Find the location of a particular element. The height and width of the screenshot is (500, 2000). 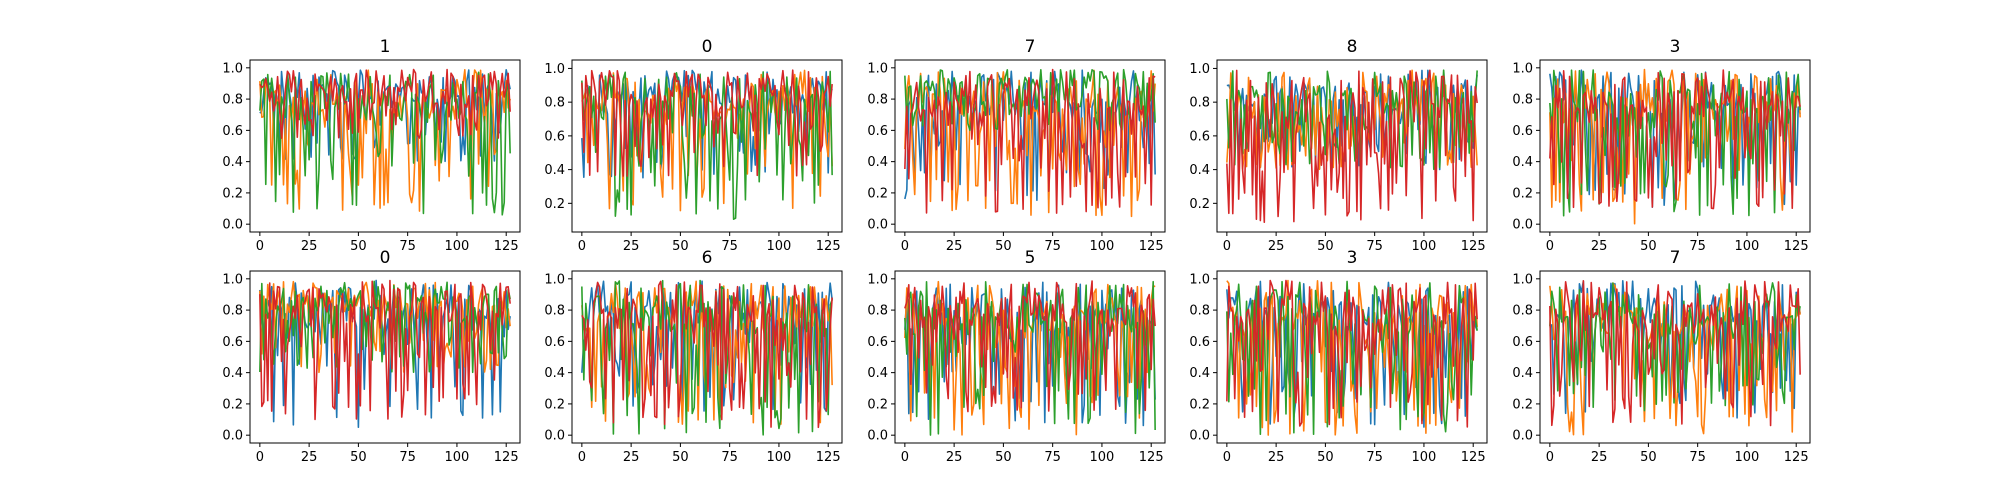

panel-title: 5 is located at coordinates (1030, 258).